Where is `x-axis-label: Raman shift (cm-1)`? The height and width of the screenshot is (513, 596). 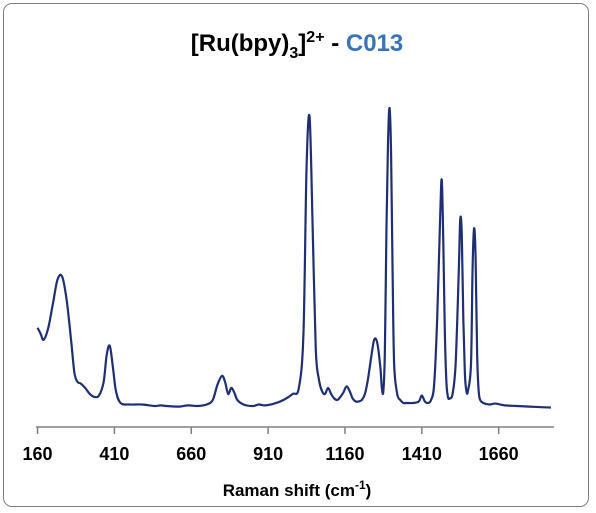 x-axis-label: Raman shift (cm-1) is located at coordinates (297, 489).